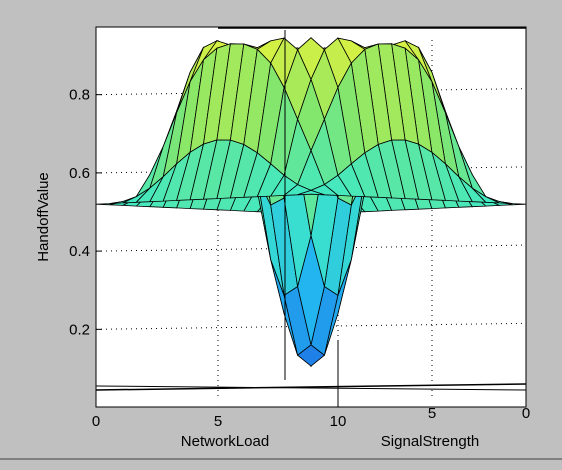 This screenshot has width=562, height=470. What do you see at coordinates (96, 421) in the screenshot?
I see `x-tick-label: 0` at bounding box center [96, 421].